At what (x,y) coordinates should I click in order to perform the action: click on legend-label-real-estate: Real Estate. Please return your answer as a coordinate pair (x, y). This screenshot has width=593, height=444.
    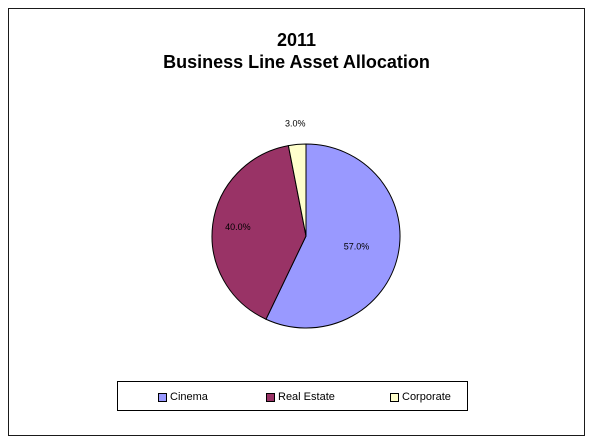
    Looking at the image, I should click on (306, 397).